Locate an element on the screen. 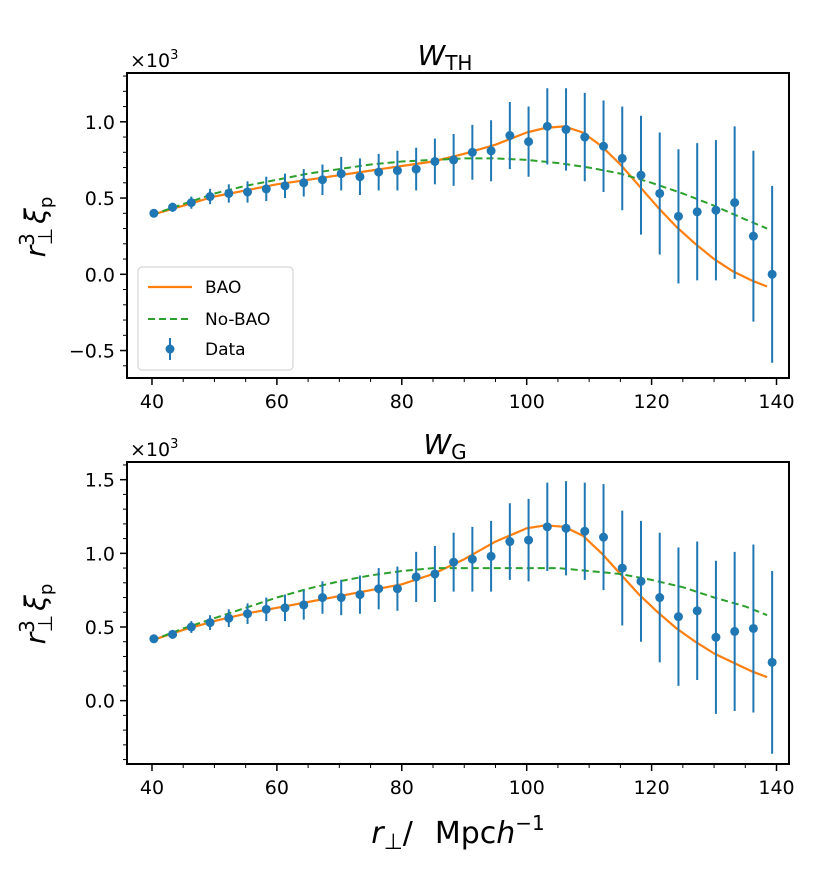 Image resolution: width=830 pixels, height=870 pixels. legend-bao-label: BAO is located at coordinates (223, 288).